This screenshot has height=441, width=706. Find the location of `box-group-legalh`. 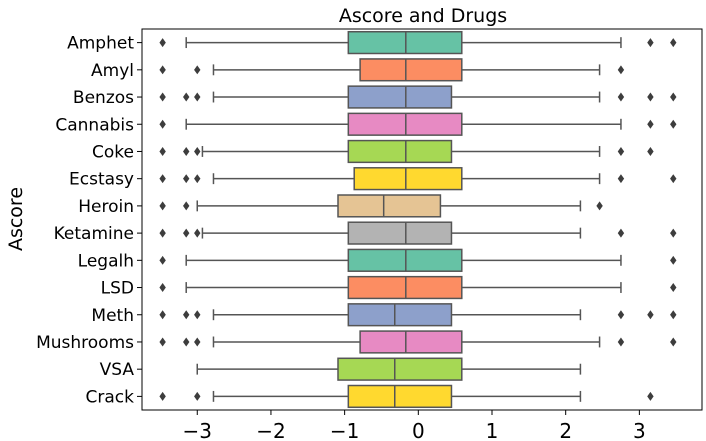

box-group-legalh is located at coordinates (418, 260).